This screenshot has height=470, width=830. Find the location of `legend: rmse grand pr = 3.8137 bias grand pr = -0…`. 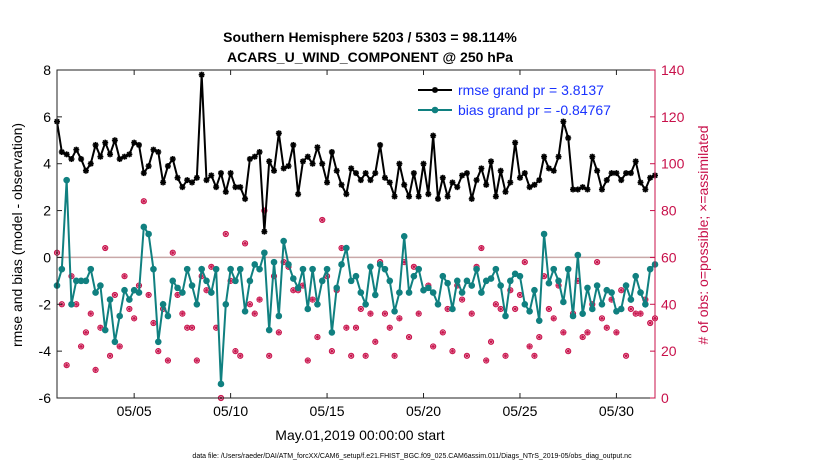

legend: rmse grand pr = 3.8137 bias grand pr = -0… is located at coordinates (514, 100).